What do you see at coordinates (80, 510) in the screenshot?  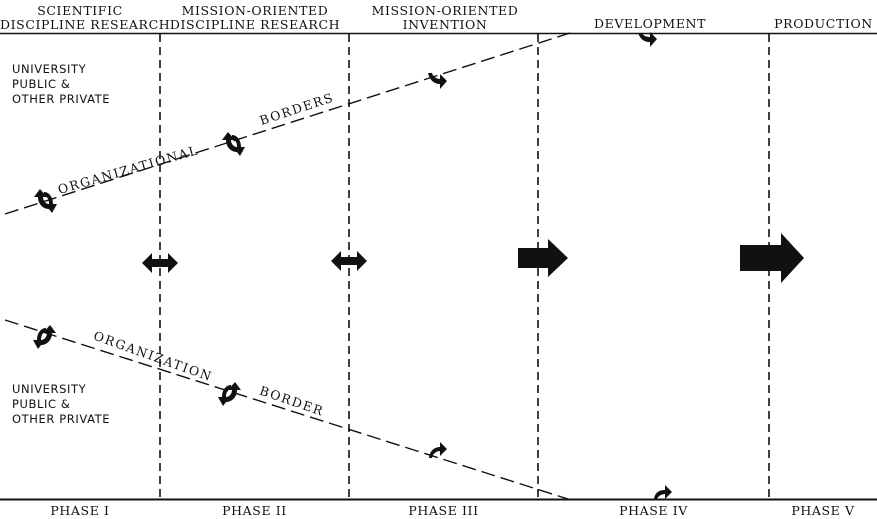 I see `phase-label-1: PHASE I` at bounding box center [80, 510].